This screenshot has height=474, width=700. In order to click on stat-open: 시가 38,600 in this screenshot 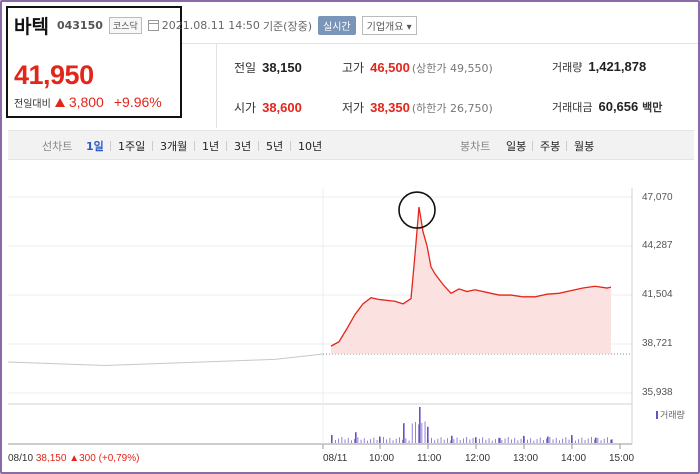, I will do `click(268, 107)`.